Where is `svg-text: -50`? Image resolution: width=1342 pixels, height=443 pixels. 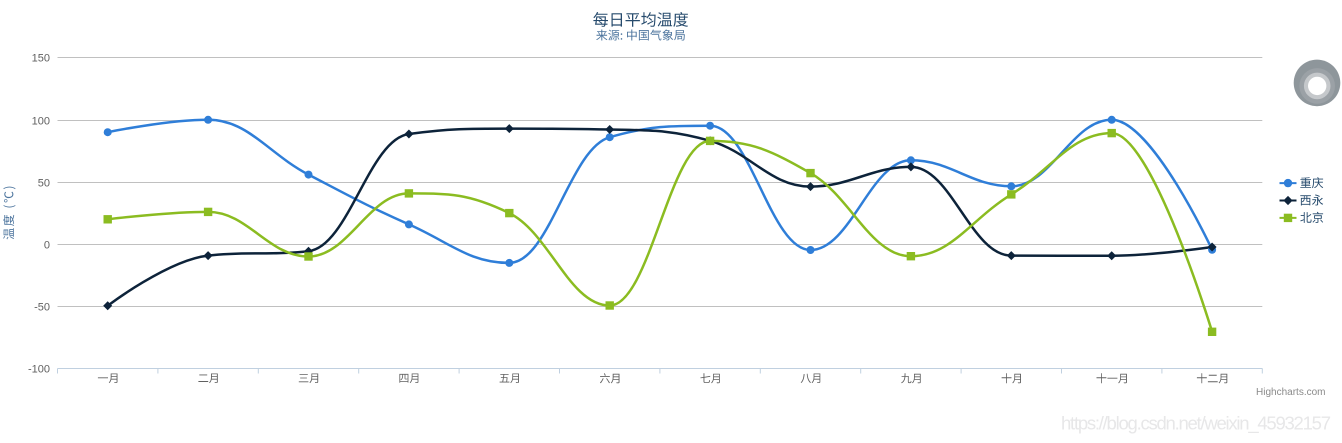 svg-text: -50 is located at coordinates (42, 308).